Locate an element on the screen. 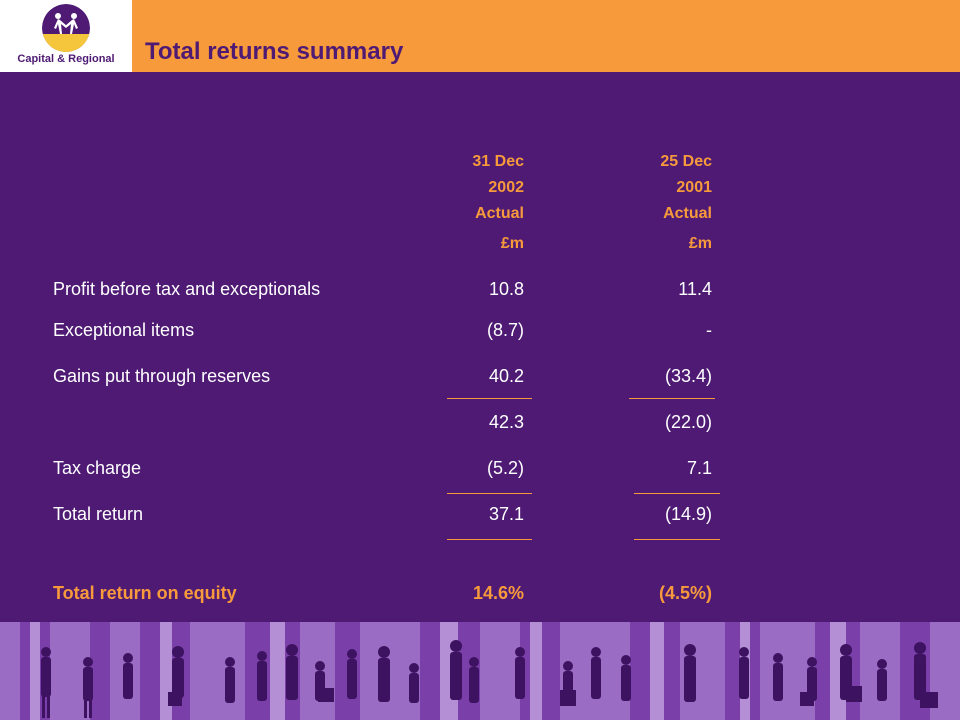 The width and height of the screenshot is (960, 720). header-bar: Capital & Regional Total returns summary is located at coordinates (480, 36).